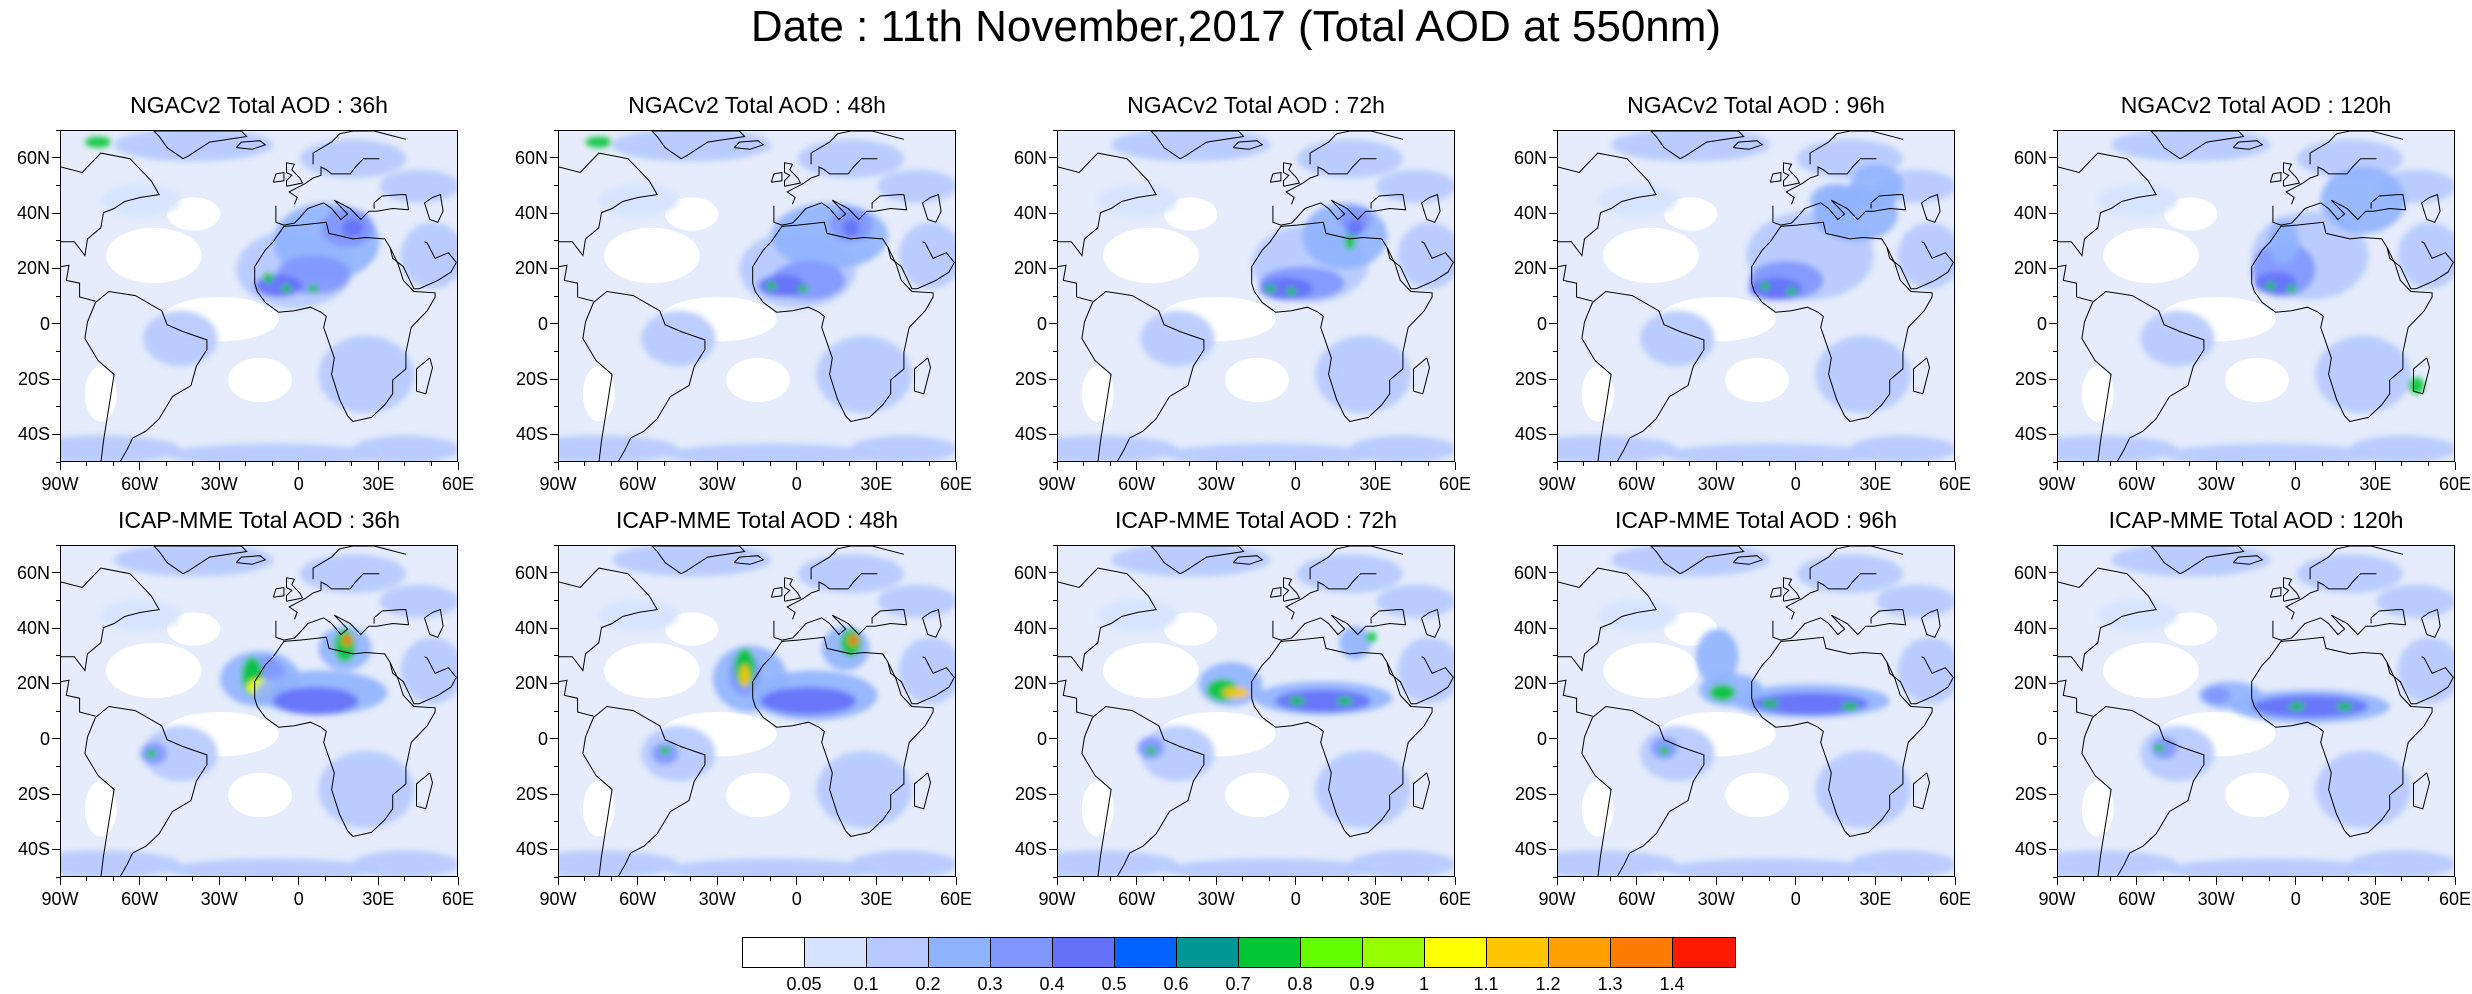  Describe the element at coordinates (1295, 484) in the screenshot. I see `longitude-label: 0` at that location.